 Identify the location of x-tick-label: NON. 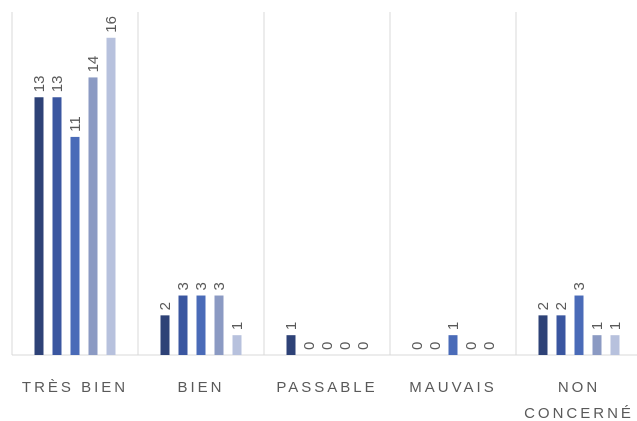
(579, 387).